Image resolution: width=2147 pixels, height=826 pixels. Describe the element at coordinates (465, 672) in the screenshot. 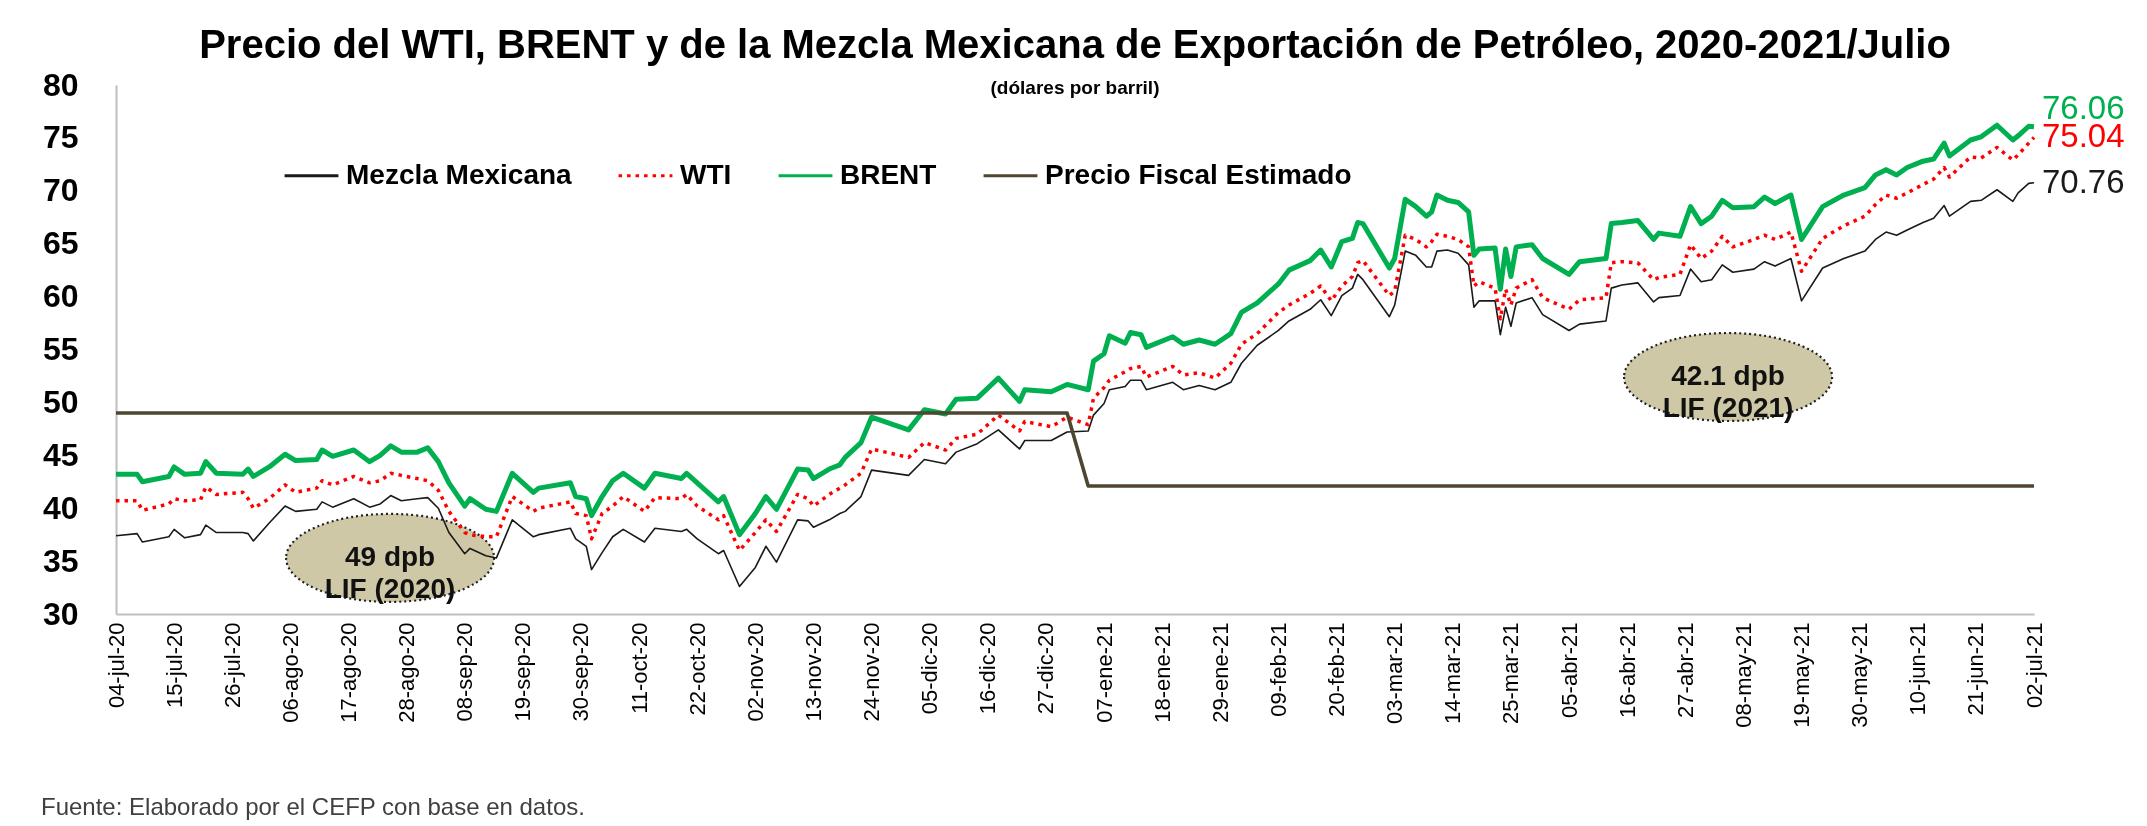

I see `x-tick-label: 08-sep-20` at that location.